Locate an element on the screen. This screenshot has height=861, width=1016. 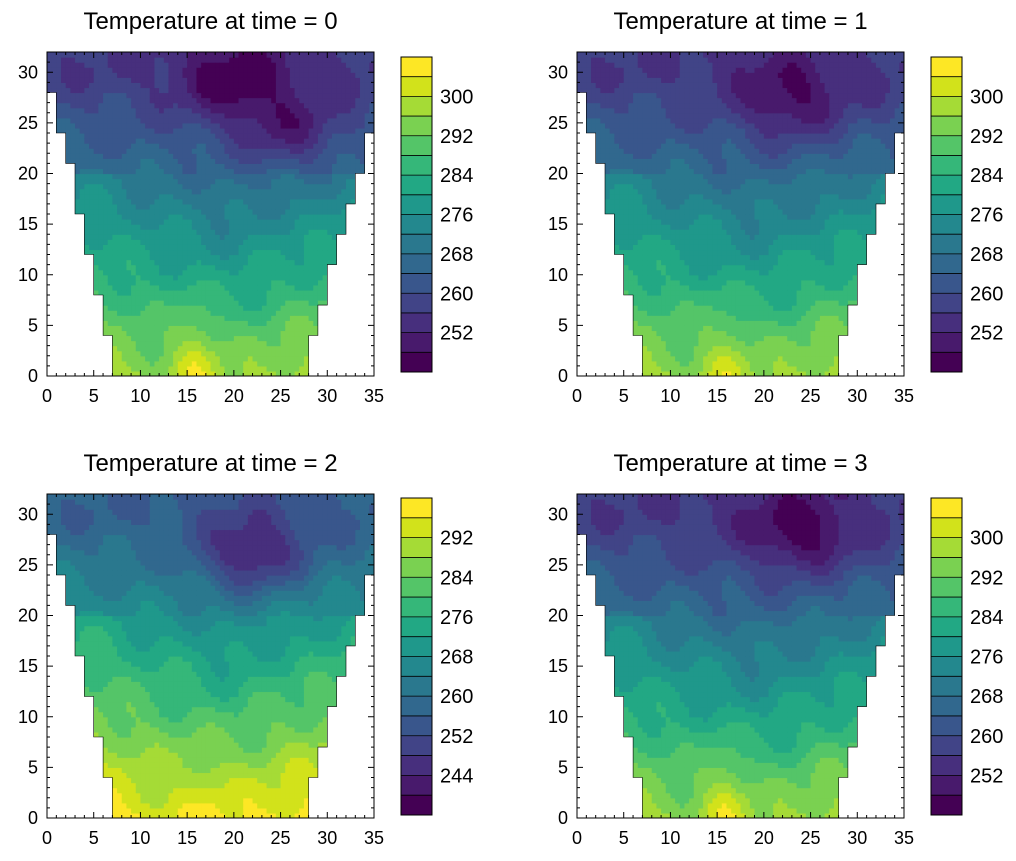
colorbar-box is located at coordinates (416, 362).